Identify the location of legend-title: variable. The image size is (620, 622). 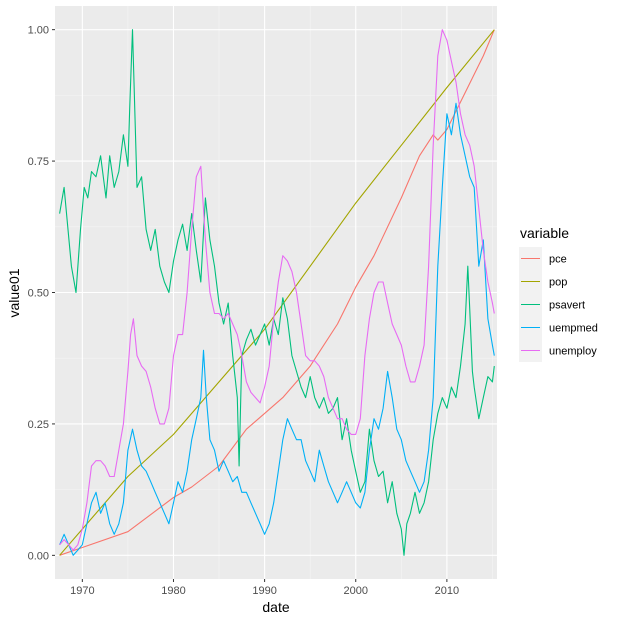
(544, 233).